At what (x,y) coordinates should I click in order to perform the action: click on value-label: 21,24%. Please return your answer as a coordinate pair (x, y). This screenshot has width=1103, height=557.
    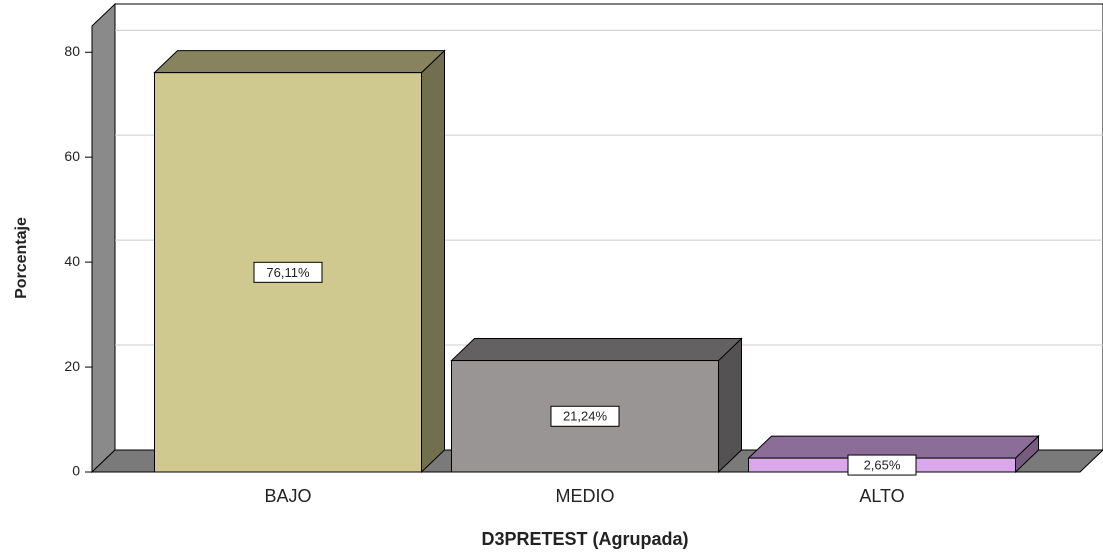
    Looking at the image, I should click on (585, 416).